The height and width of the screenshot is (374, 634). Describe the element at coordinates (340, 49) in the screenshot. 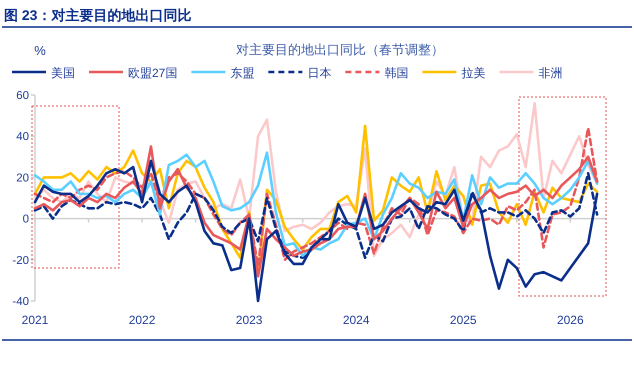

I see `chart-subtitle: 对主要目的地出口同比（春节调整）` at that location.